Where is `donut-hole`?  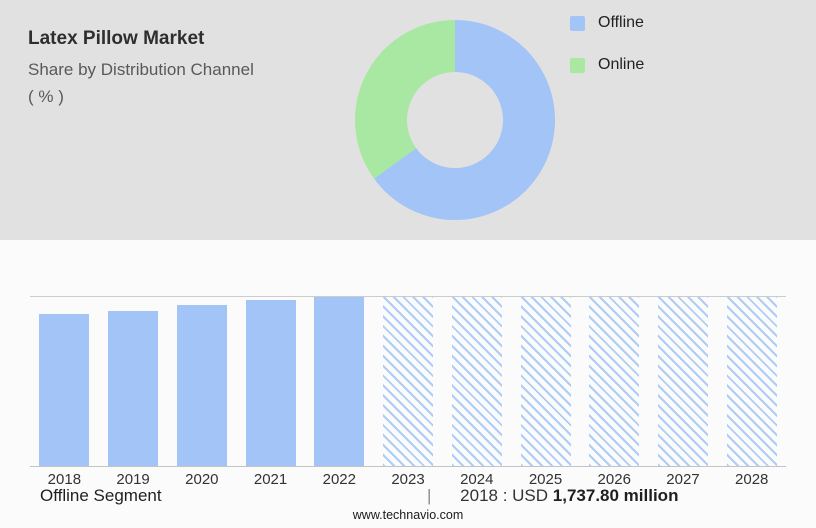
donut-hole is located at coordinates (455, 120).